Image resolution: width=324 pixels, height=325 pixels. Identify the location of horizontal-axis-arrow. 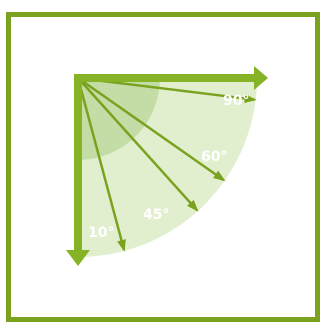
(171, 78).